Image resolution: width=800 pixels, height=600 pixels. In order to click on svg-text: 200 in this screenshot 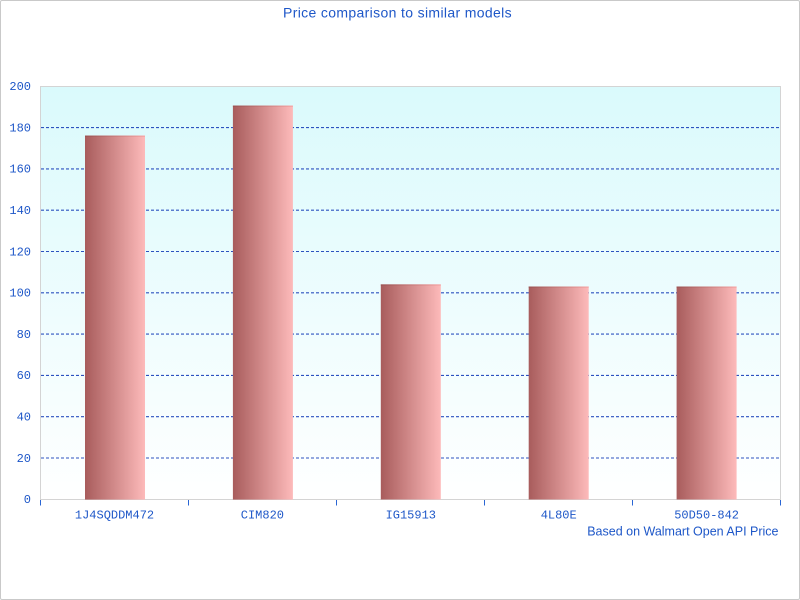, I will do `click(20, 87)`.